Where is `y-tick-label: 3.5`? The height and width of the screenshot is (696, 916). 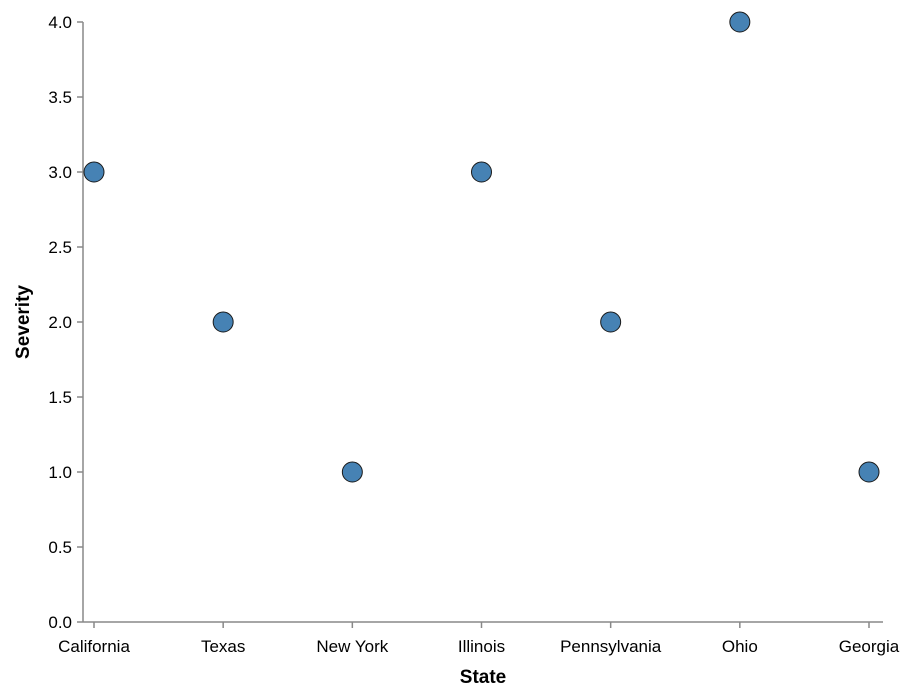 y-tick-label: 3.5 is located at coordinates (60, 97).